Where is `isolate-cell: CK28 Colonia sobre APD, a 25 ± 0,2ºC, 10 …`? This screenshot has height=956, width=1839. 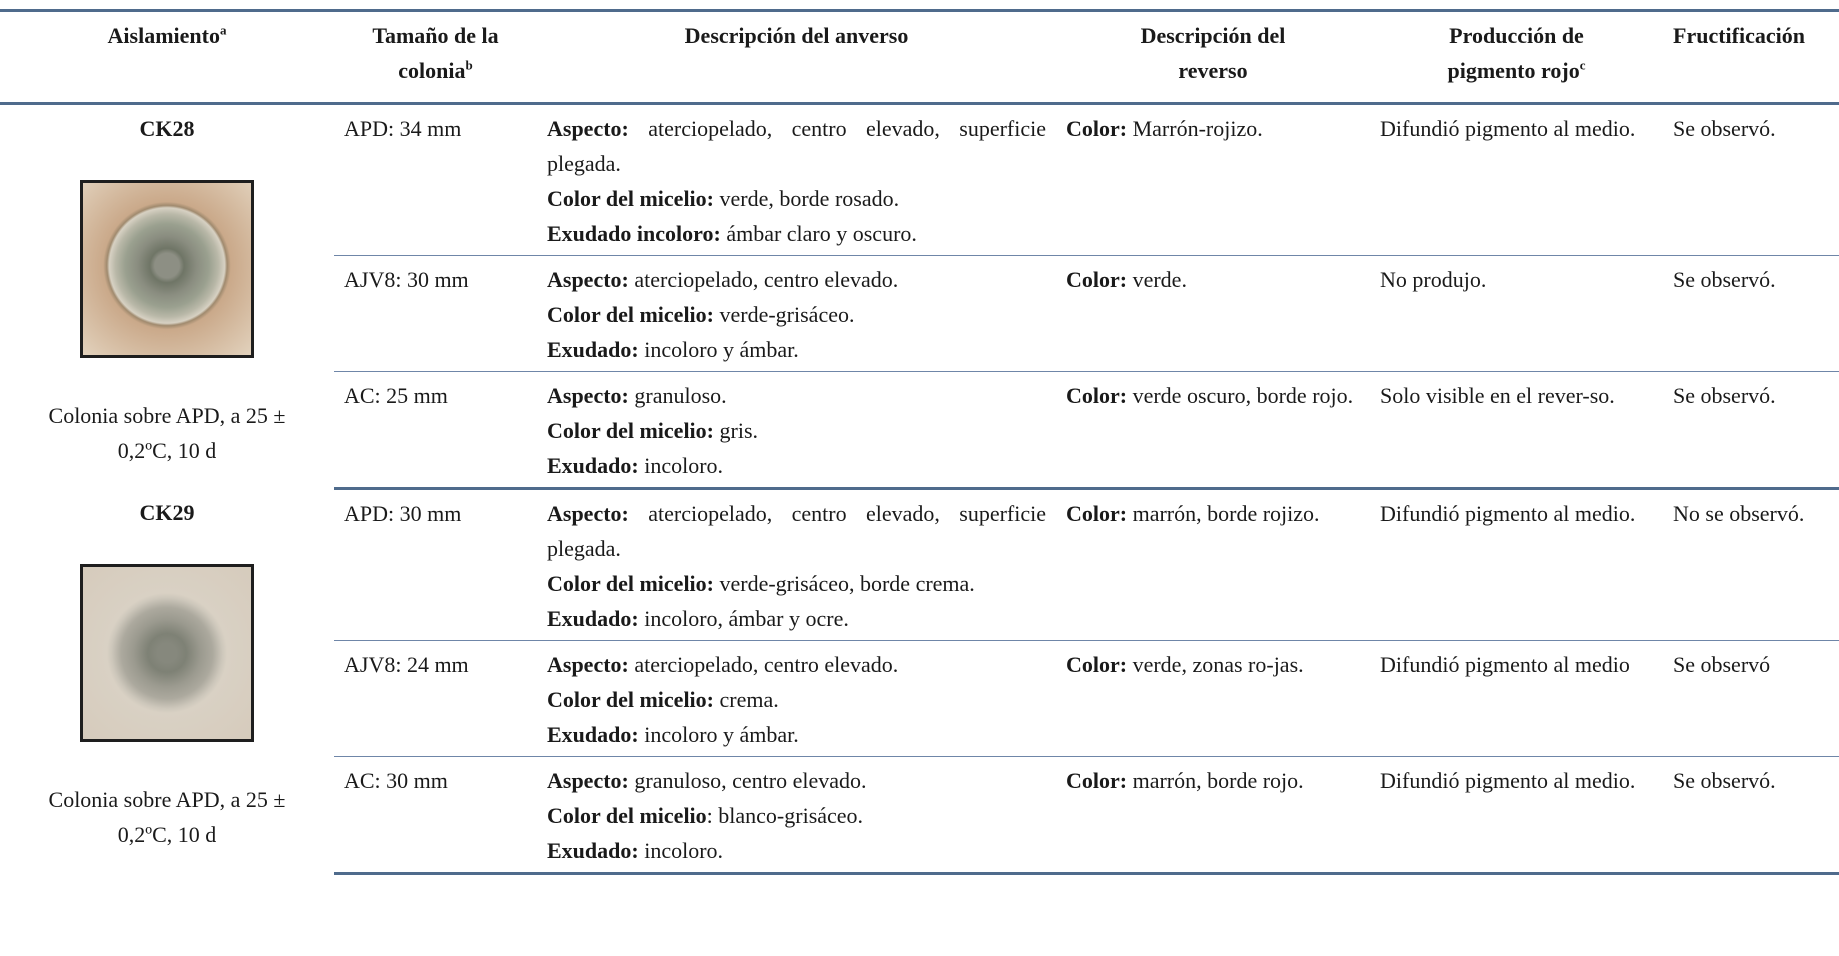
isolate-cell: CK28 Colonia sobre APD, a 25 ± 0,2ºC, 10 … is located at coordinates (167, 296).